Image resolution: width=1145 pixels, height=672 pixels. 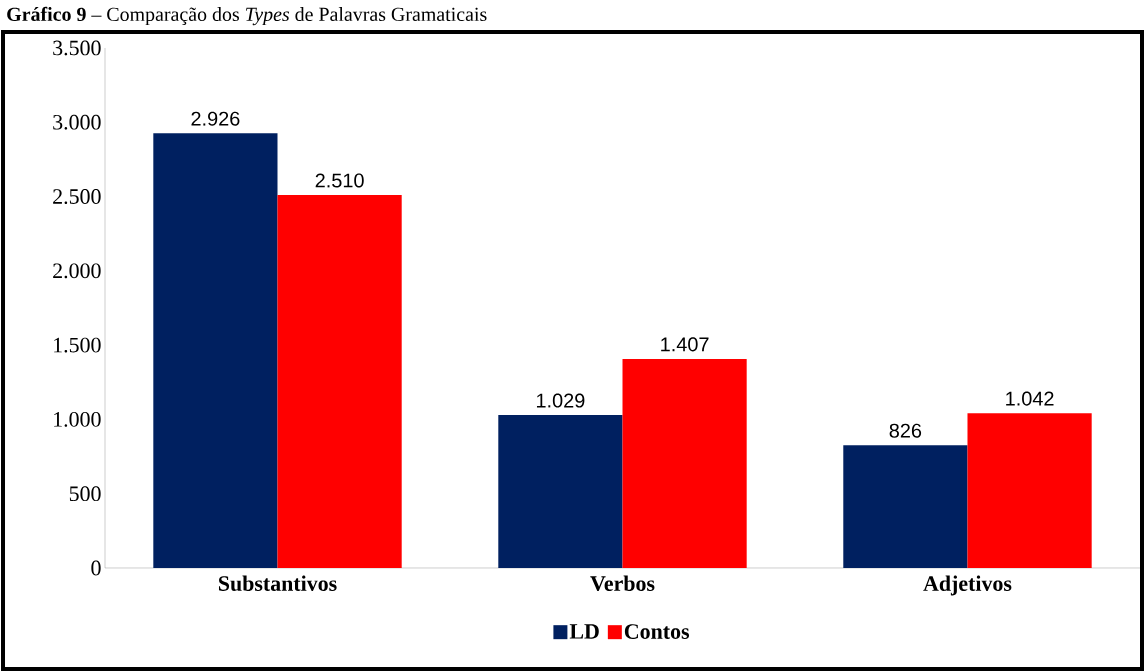 I want to click on legend-label: LD, so click(x=584, y=631).